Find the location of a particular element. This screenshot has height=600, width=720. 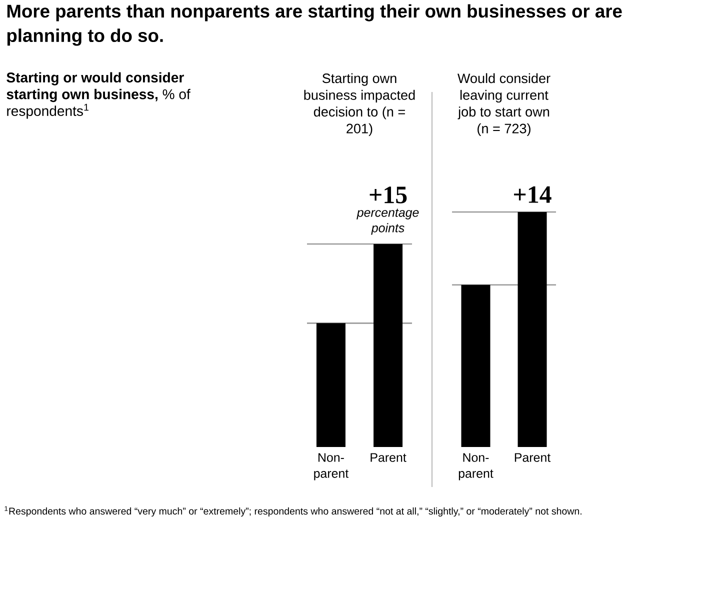

text: percentage points is located at coordinates (387, 221).